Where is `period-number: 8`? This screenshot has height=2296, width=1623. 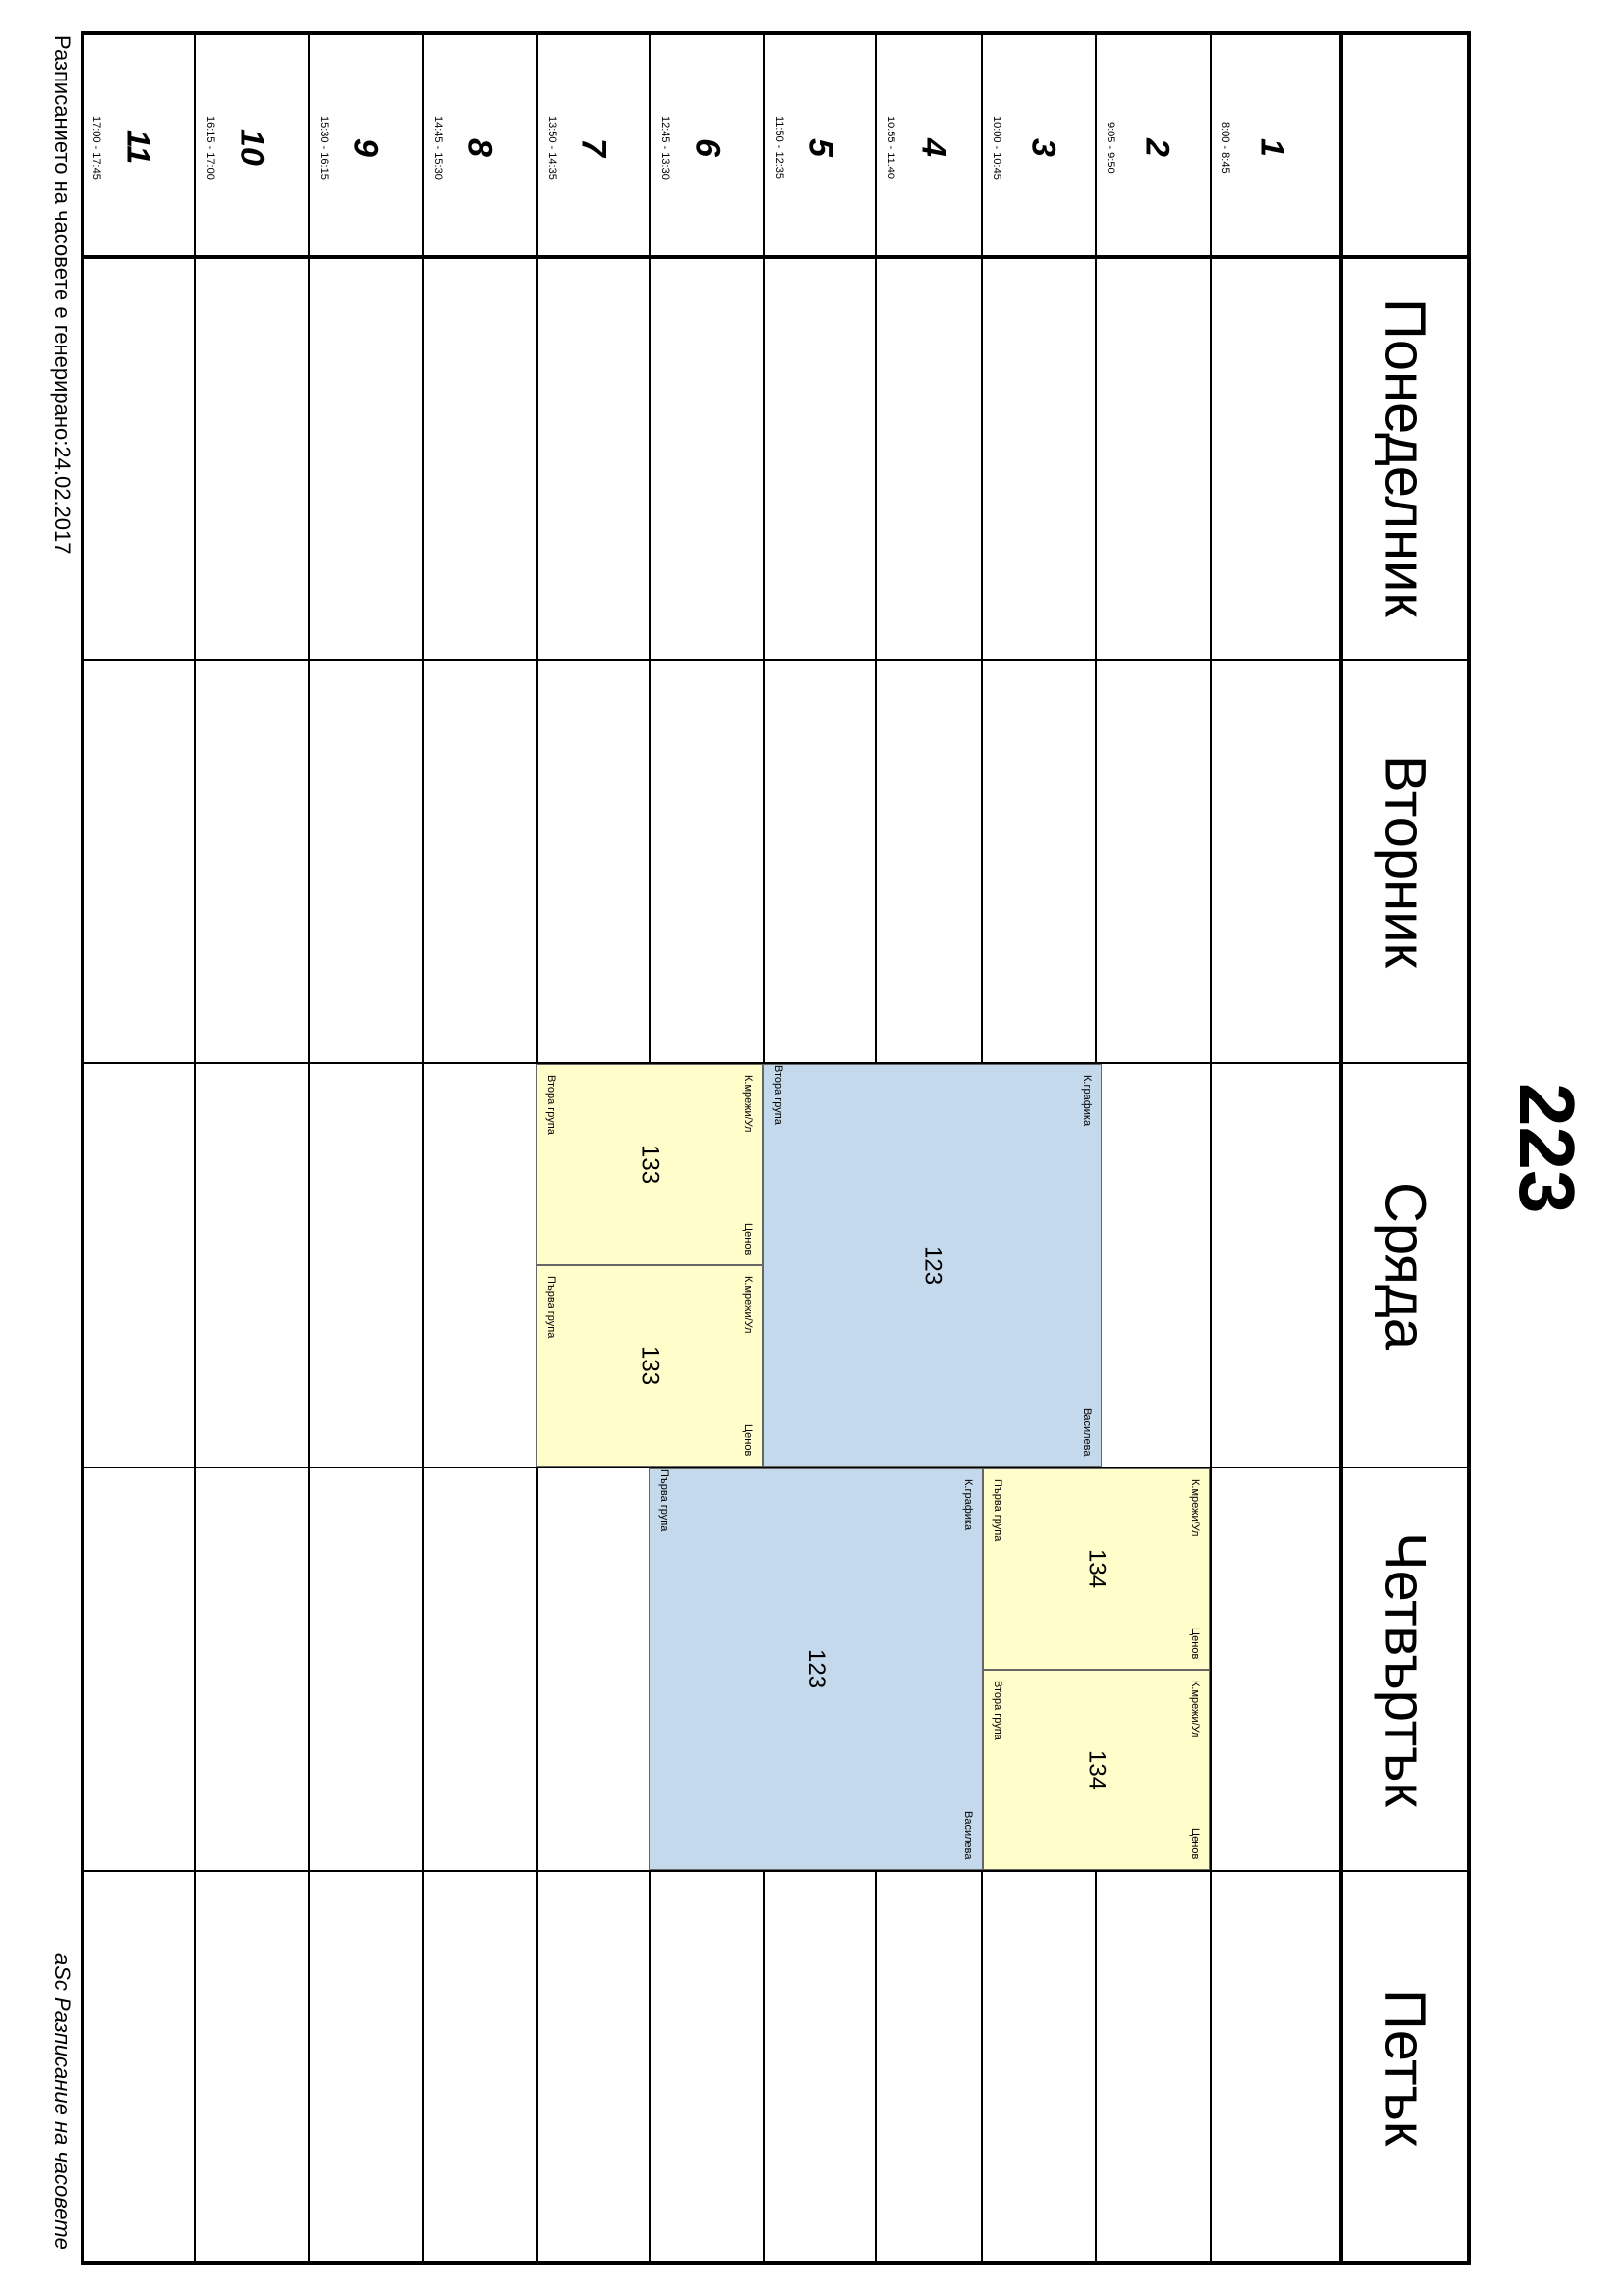 period-number: 8 is located at coordinates (479, 147).